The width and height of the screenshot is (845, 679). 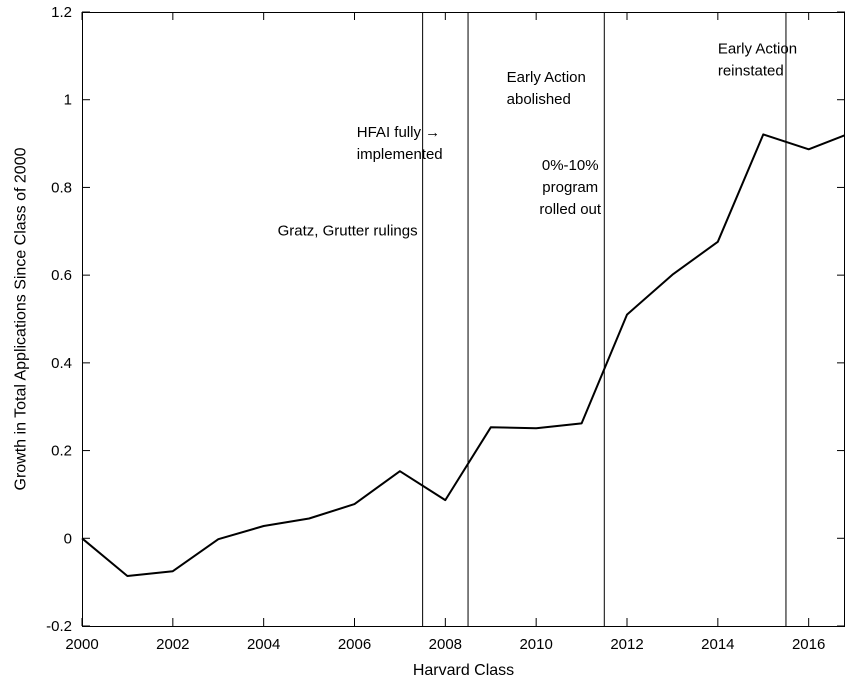 I want to click on x-axis-label: Harvard Class, so click(x=463, y=670).